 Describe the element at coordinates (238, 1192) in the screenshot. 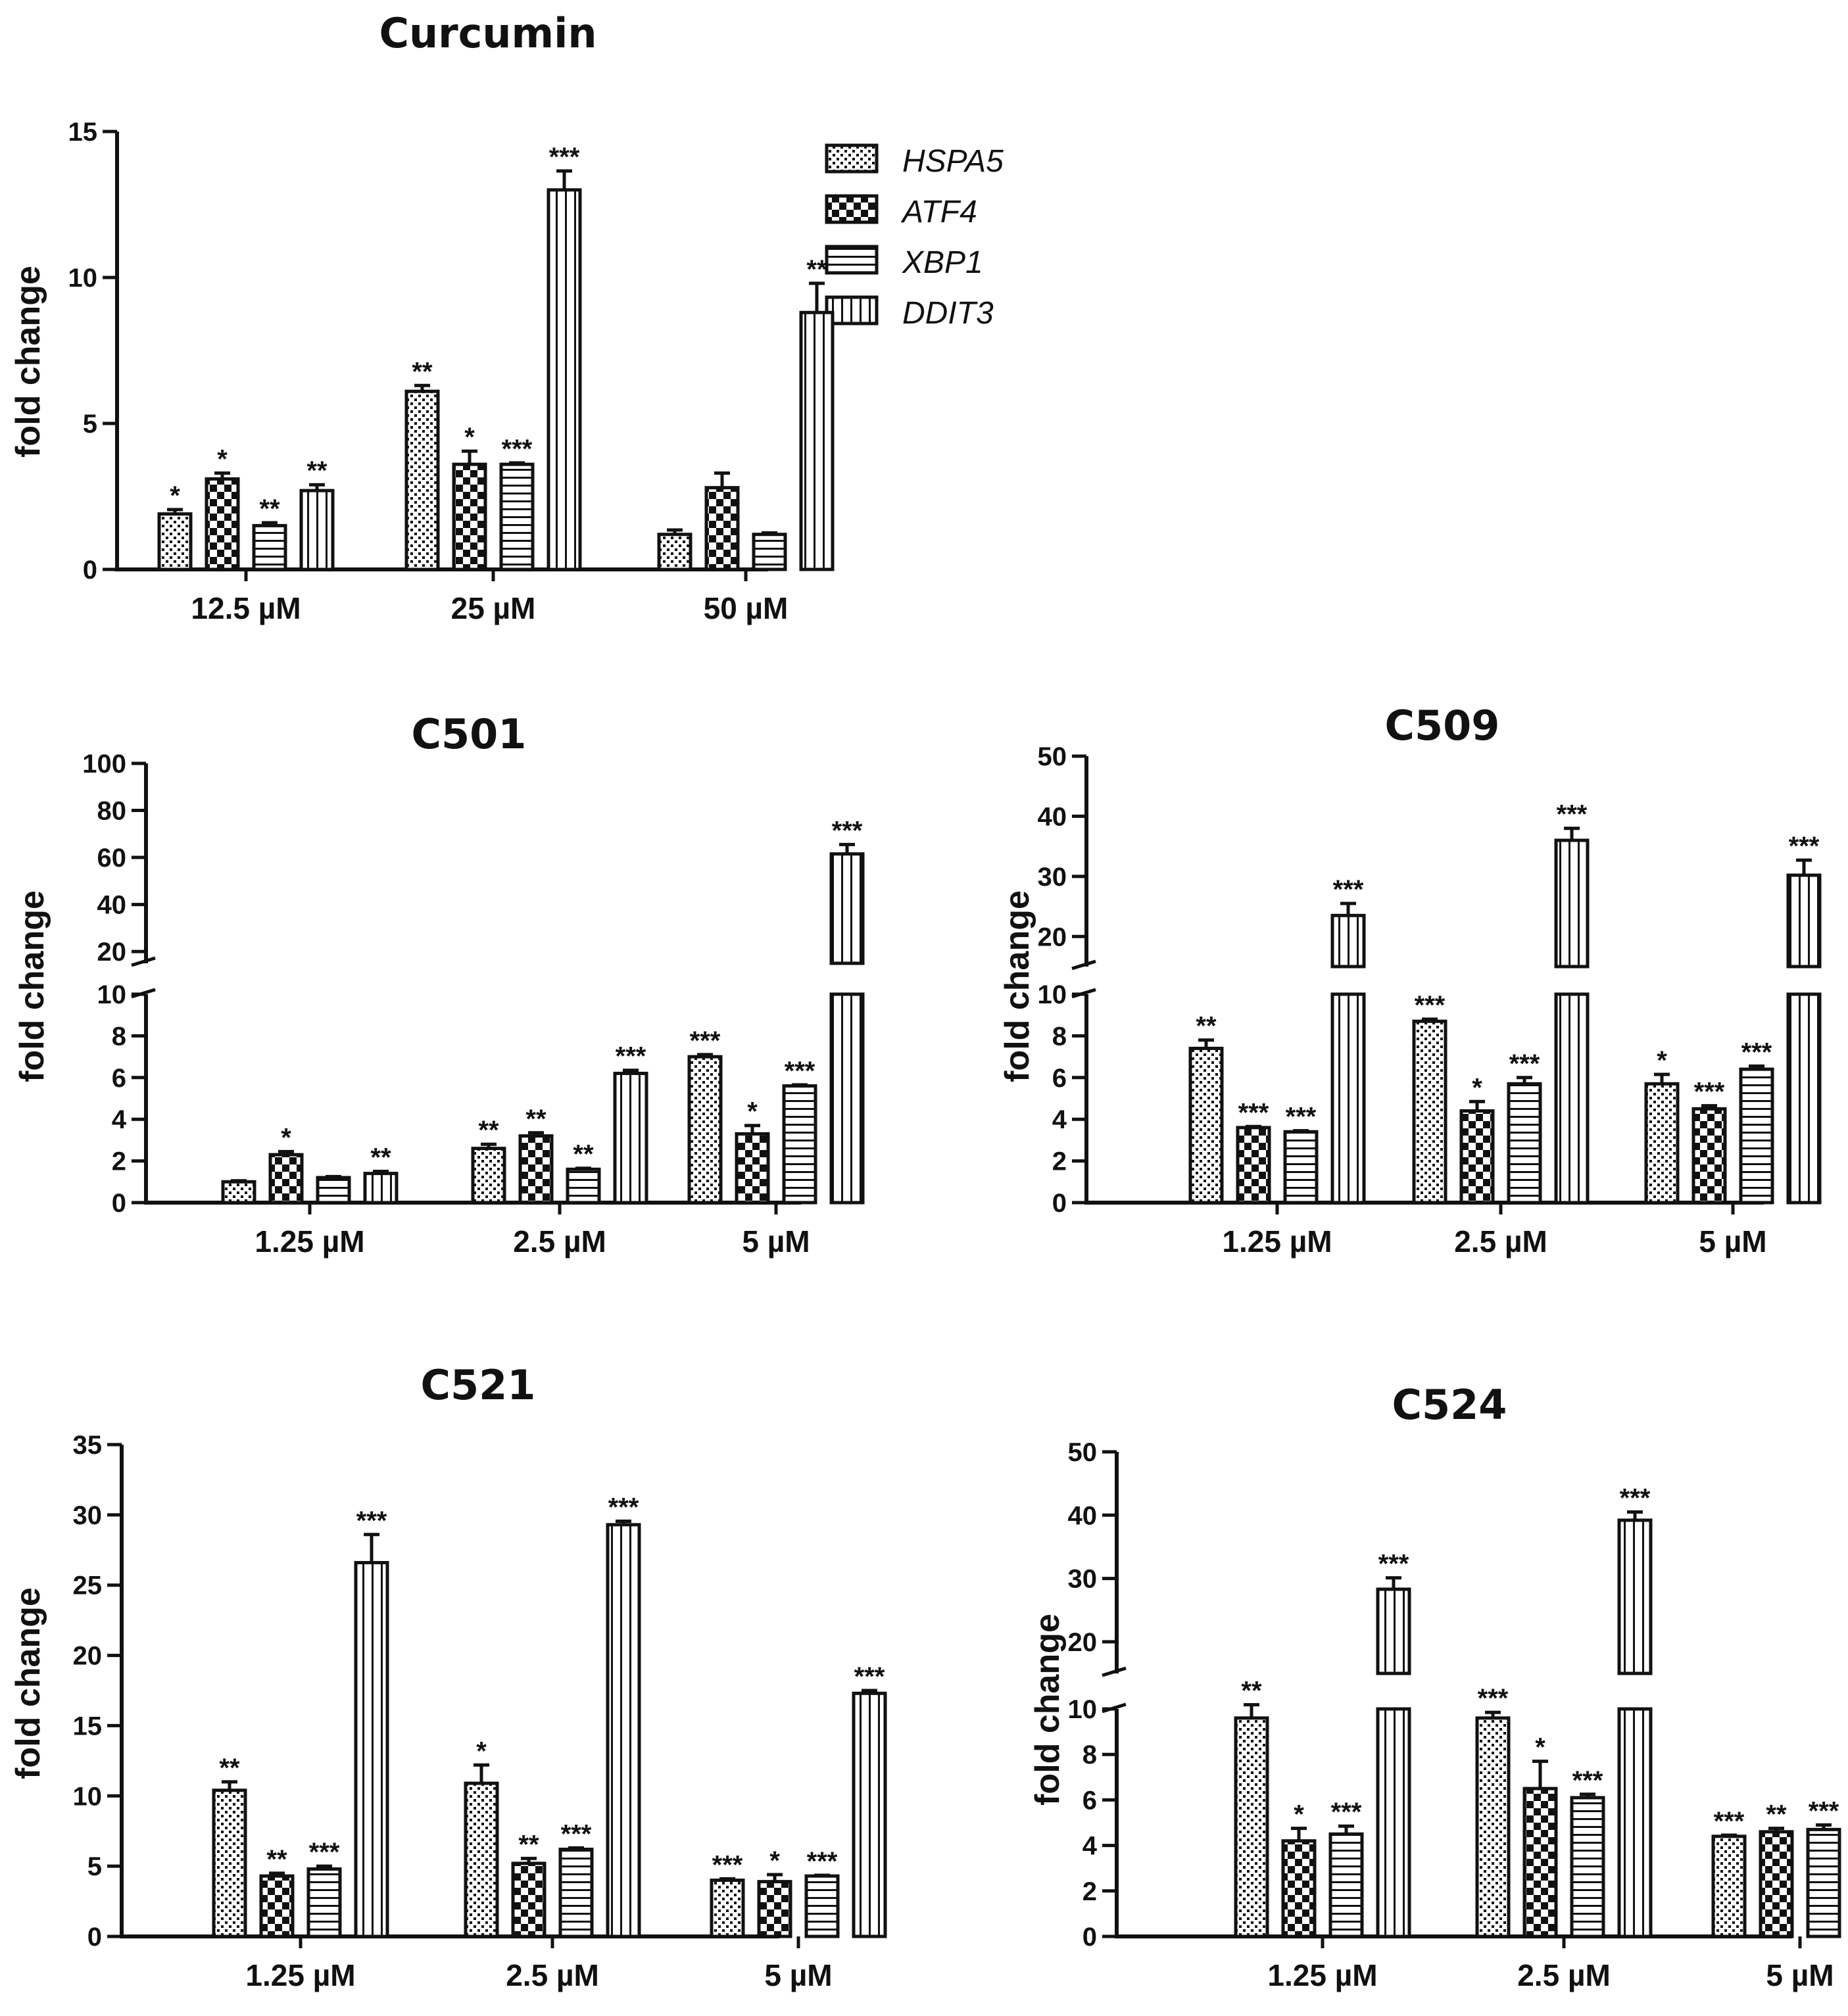

I see `bar-hspa5-c1` at that location.